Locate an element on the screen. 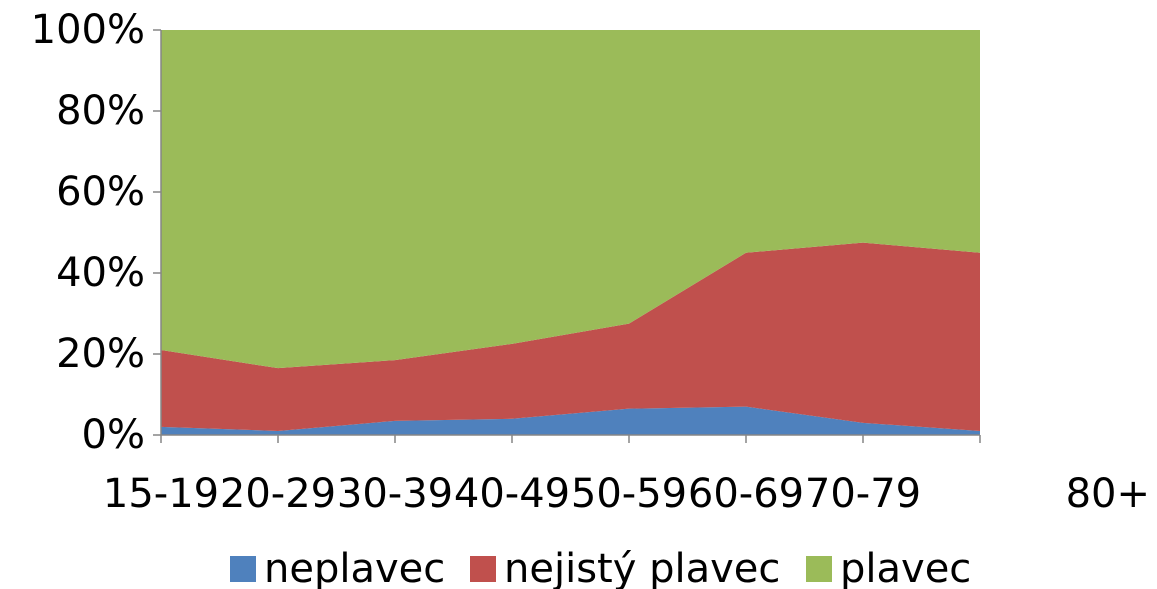 This screenshot has height=589, width=1157. legend-item: nejistý plavec is located at coordinates (625, 567).